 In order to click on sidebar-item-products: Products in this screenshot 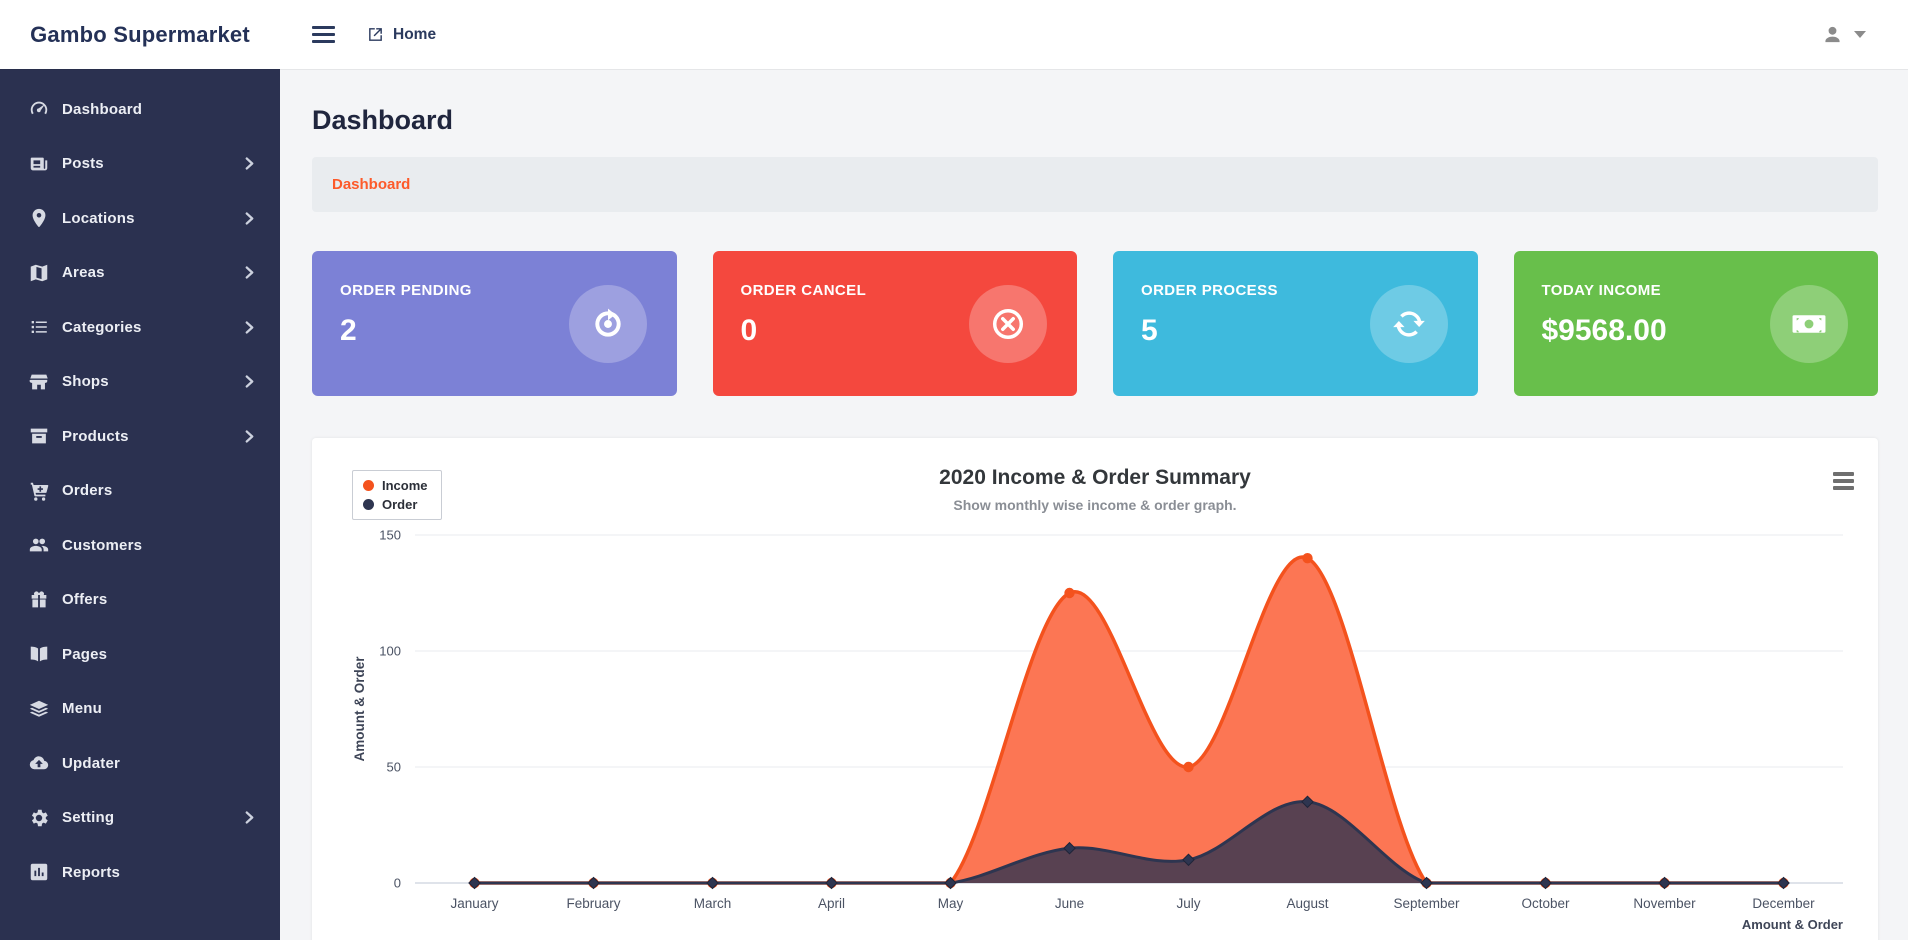, I will do `click(140, 436)`.